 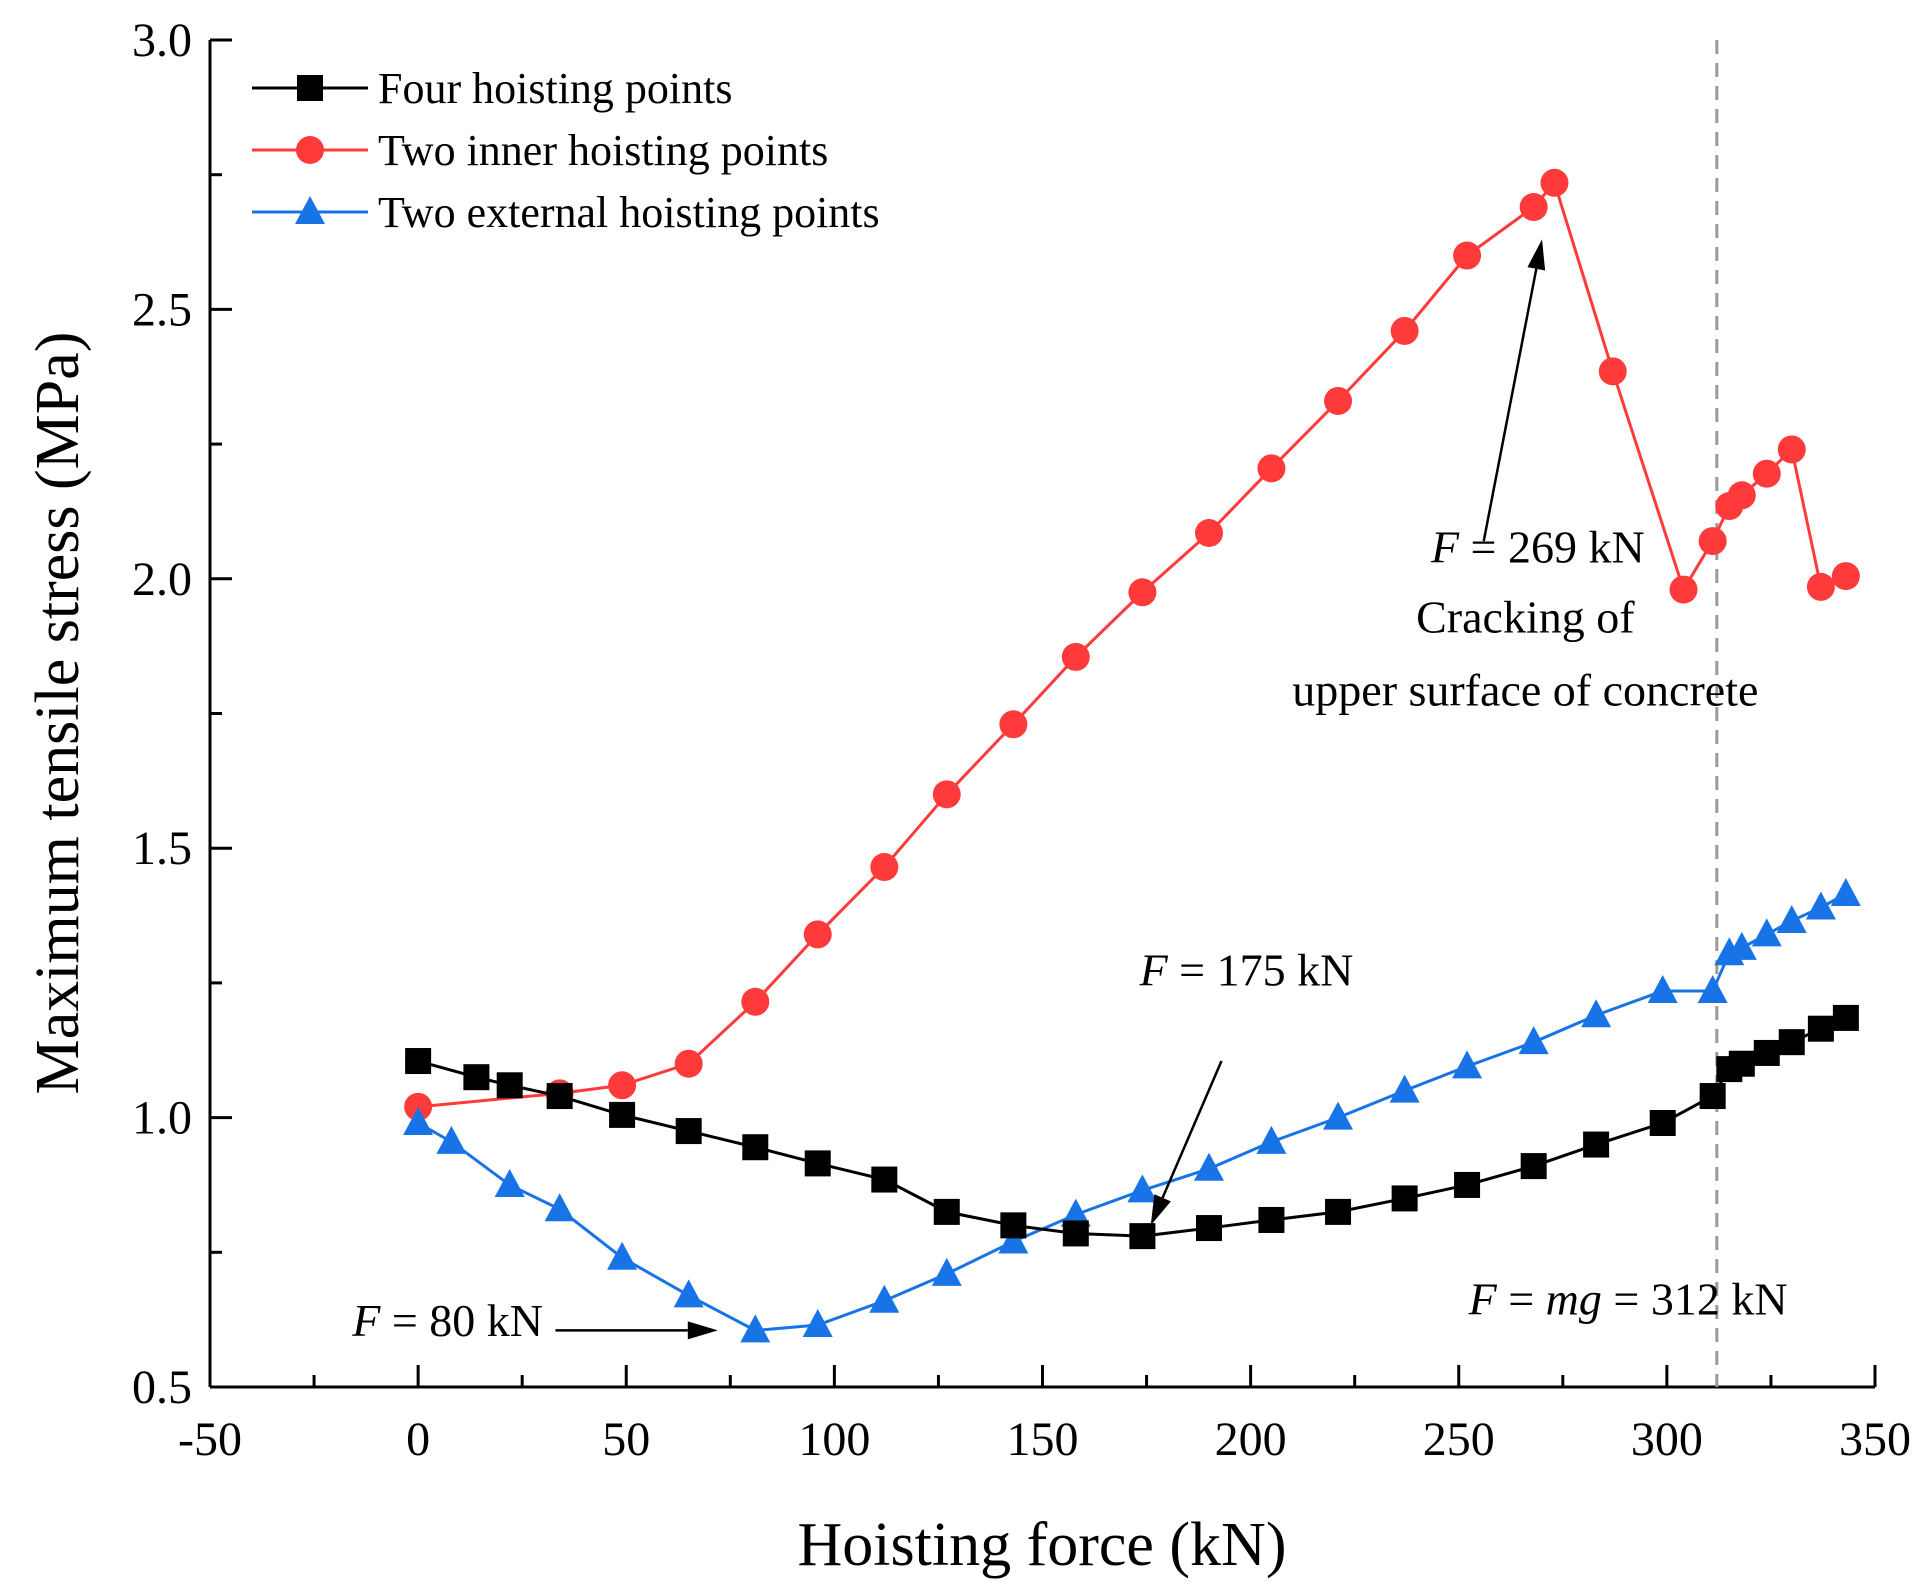 What do you see at coordinates (1042, 1545) in the screenshot?
I see `x-axis-title: Hoisting force (kN)` at bounding box center [1042, 1545].